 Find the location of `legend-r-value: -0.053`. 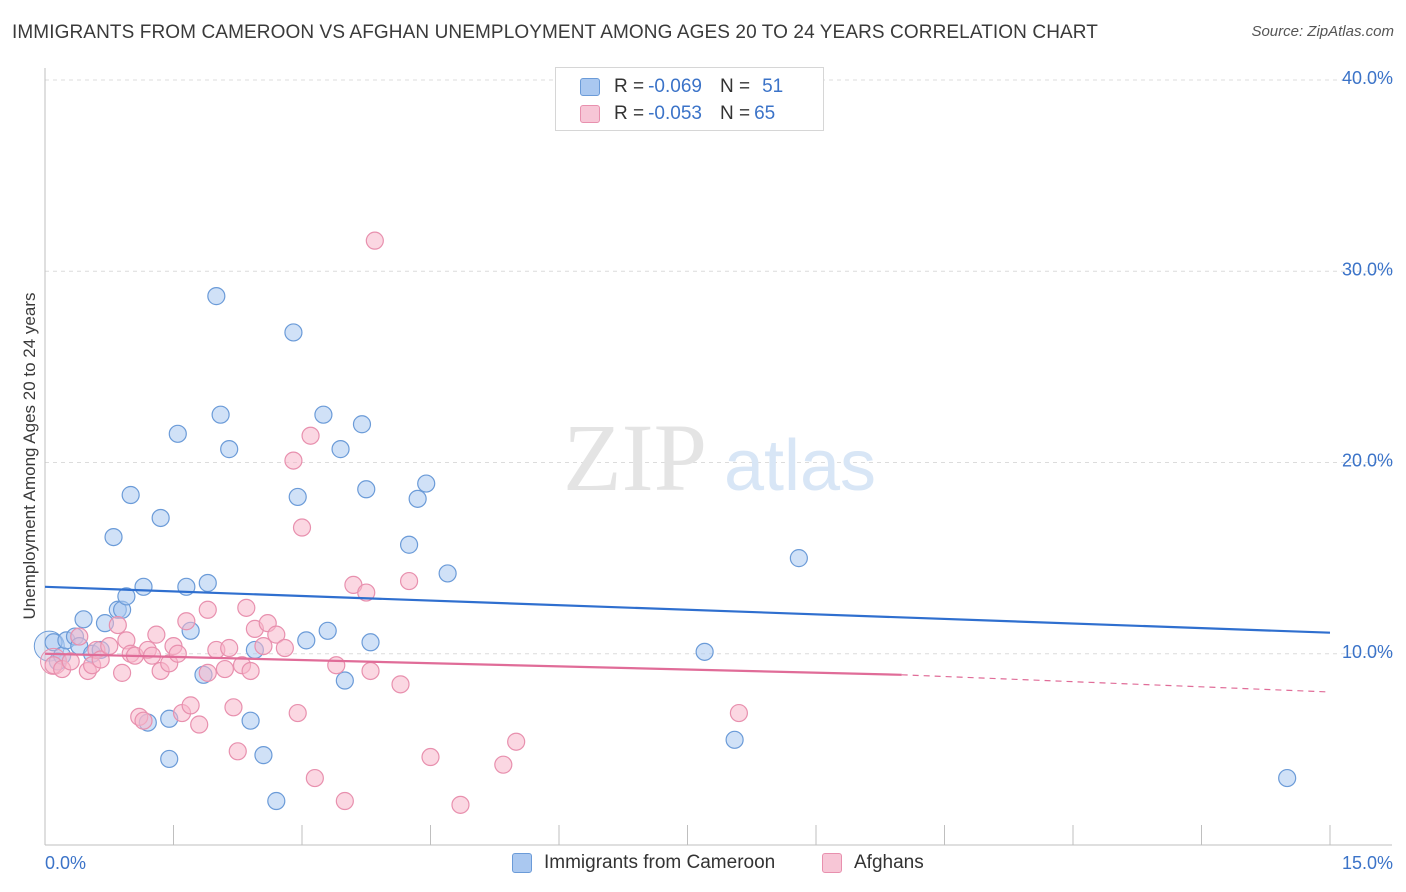

legend-r-value: -0.053 is located at coordinates (675, 113).